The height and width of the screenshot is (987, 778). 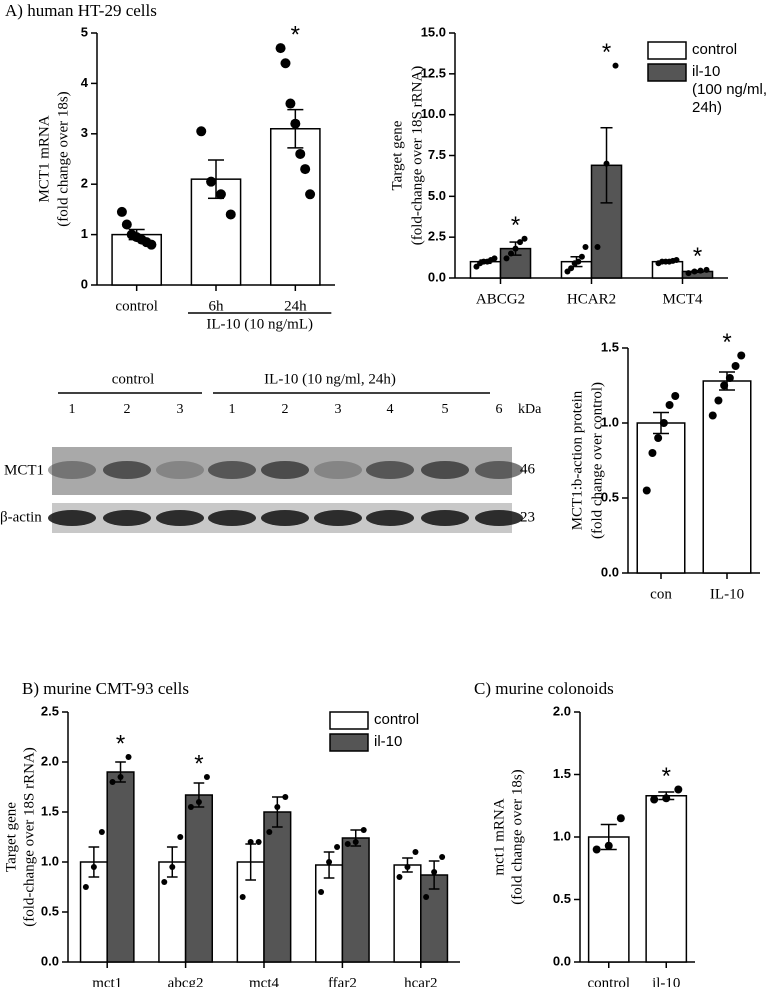 What do you see at coordinates (186, 981) in the screenshot?
I see `x-tick-label: abcg2` at bounding box center [186, 981].